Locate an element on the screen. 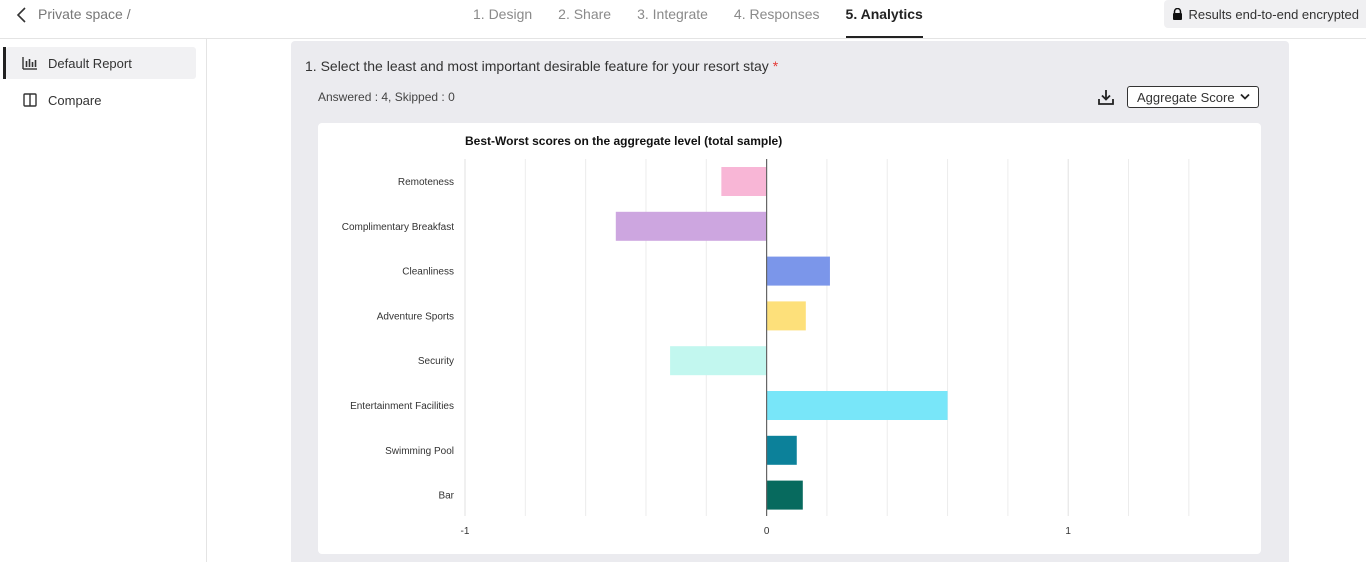 This screenshot has height=562, width=1366. tab-integrate: 3. Integrate is located at coordinates (672, 14).